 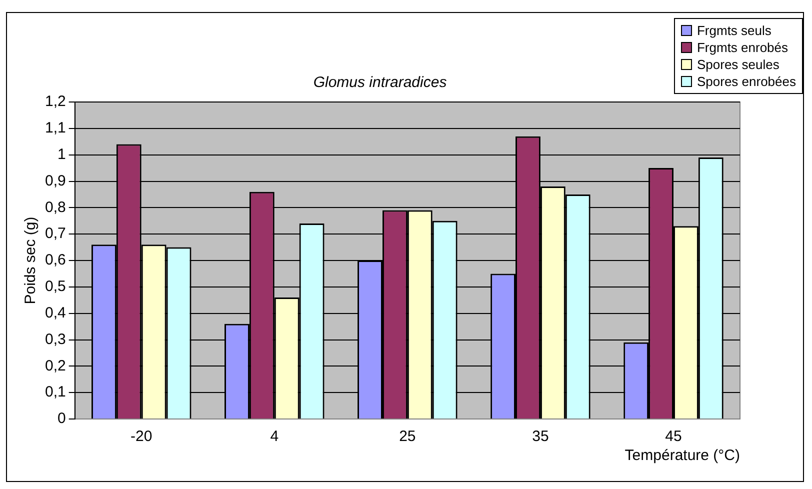 I want to click on y-tick-label: 1, so click(x=62, y=154).